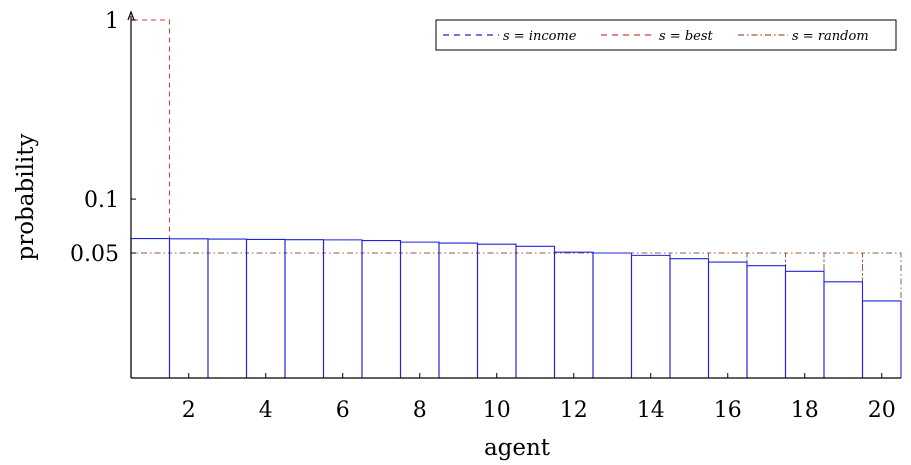  Describe the element at coordinates (94, 254) in the screenshot. I see `y-tick-label-0.05: 0.05` at that location.